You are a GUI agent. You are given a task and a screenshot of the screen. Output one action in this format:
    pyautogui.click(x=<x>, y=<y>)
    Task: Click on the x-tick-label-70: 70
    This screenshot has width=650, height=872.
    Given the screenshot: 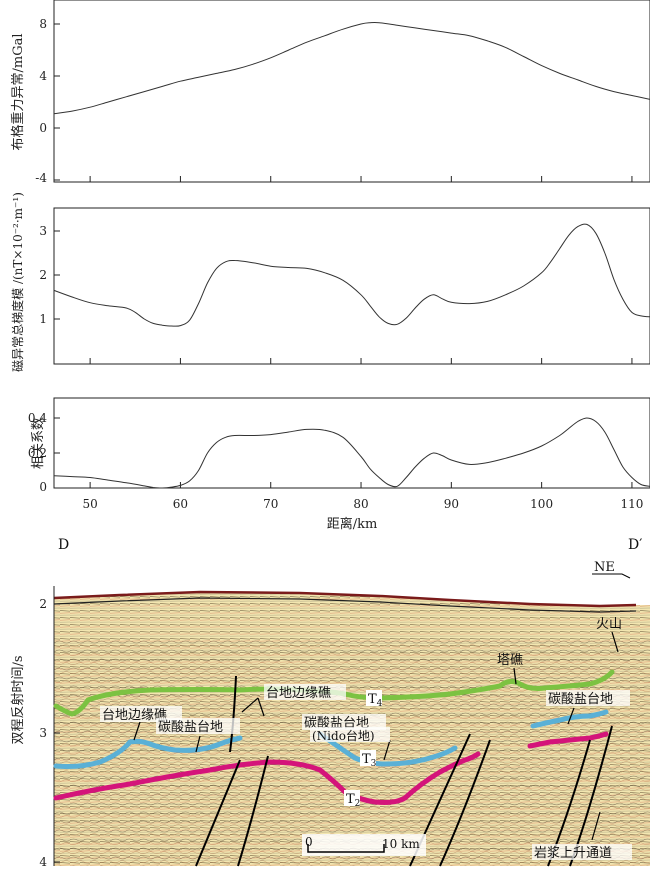 What is the action you would take?
    pyautogui.click(x=270, y=504)
    